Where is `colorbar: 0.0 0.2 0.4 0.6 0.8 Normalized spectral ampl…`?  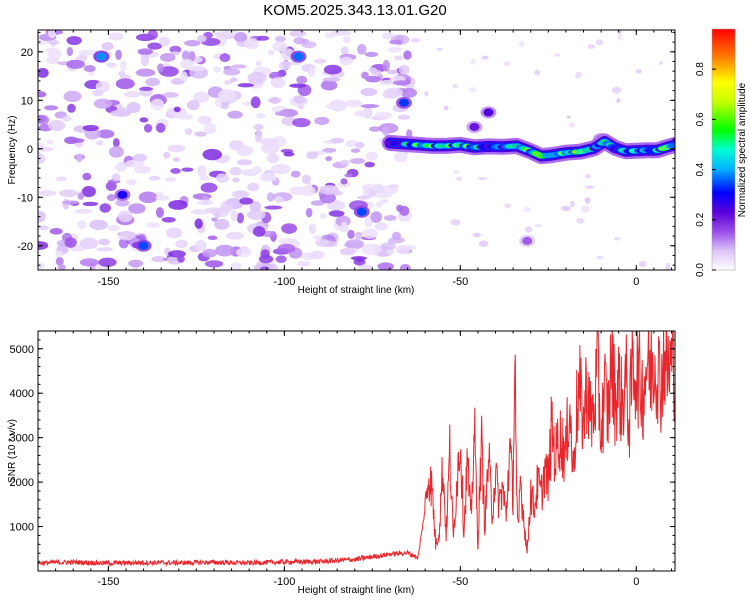
colorbar: 0.0 0.2 0.4 0.6 0.8 Normalized spectral ampl… is located at coordinates (721, 152).